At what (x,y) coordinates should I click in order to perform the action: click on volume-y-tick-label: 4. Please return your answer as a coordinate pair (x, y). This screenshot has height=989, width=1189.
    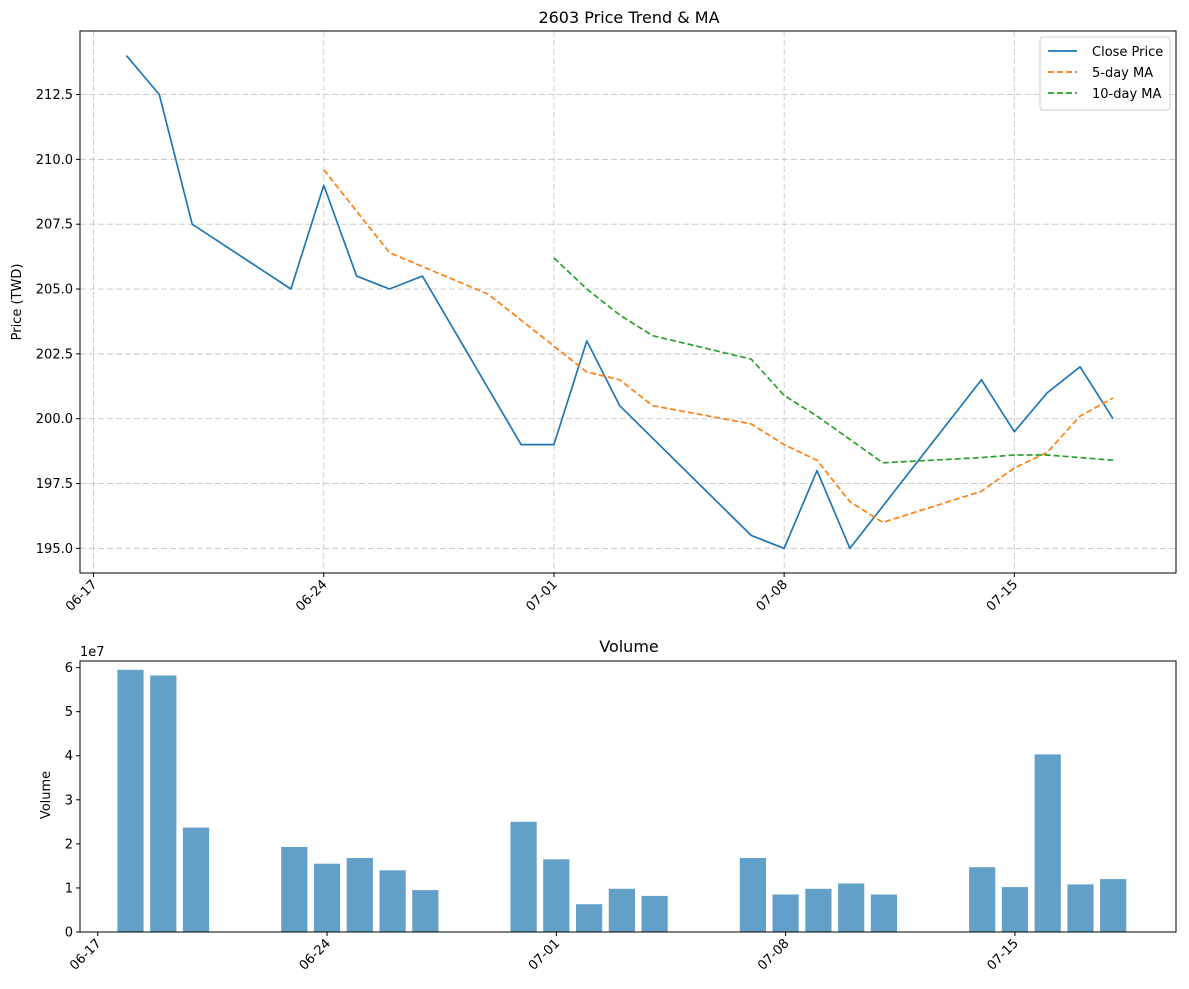
    Looking at the image, I should click on (69, 756).